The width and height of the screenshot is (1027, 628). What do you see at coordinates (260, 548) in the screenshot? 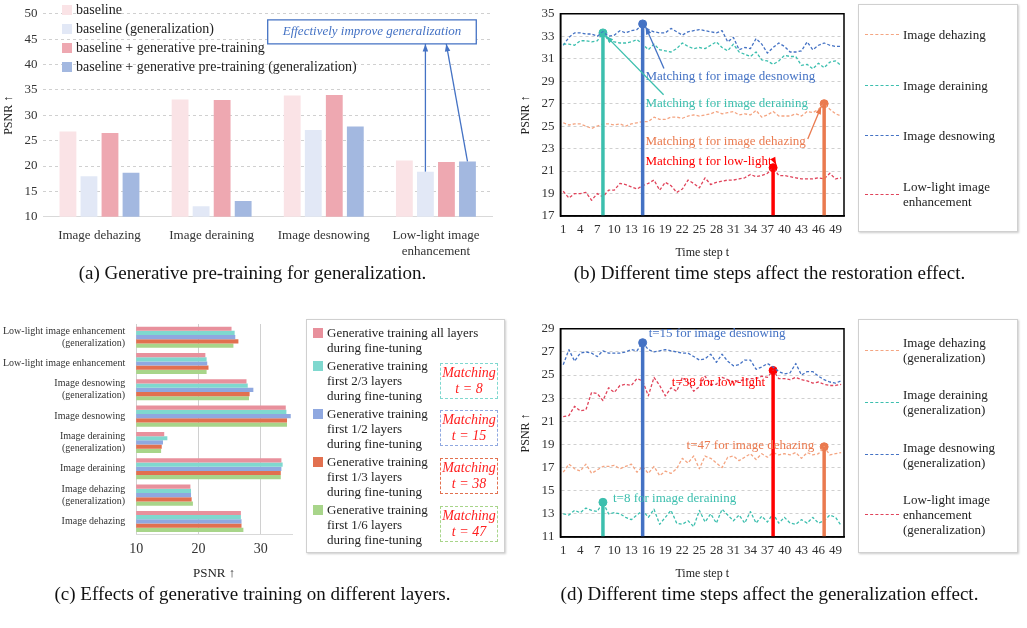
I see `x-tick-label: 30` at bounding box center [260, 548].